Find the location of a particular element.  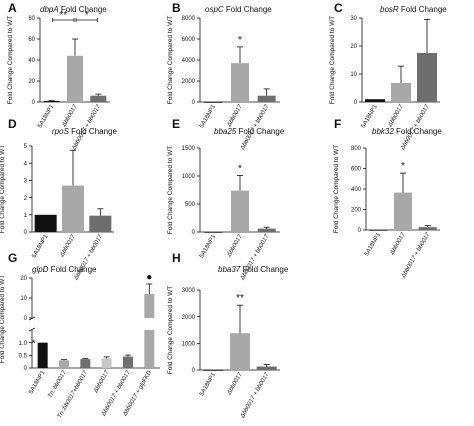

y-tick-label: 1500 is located at coordinates (189, 149).